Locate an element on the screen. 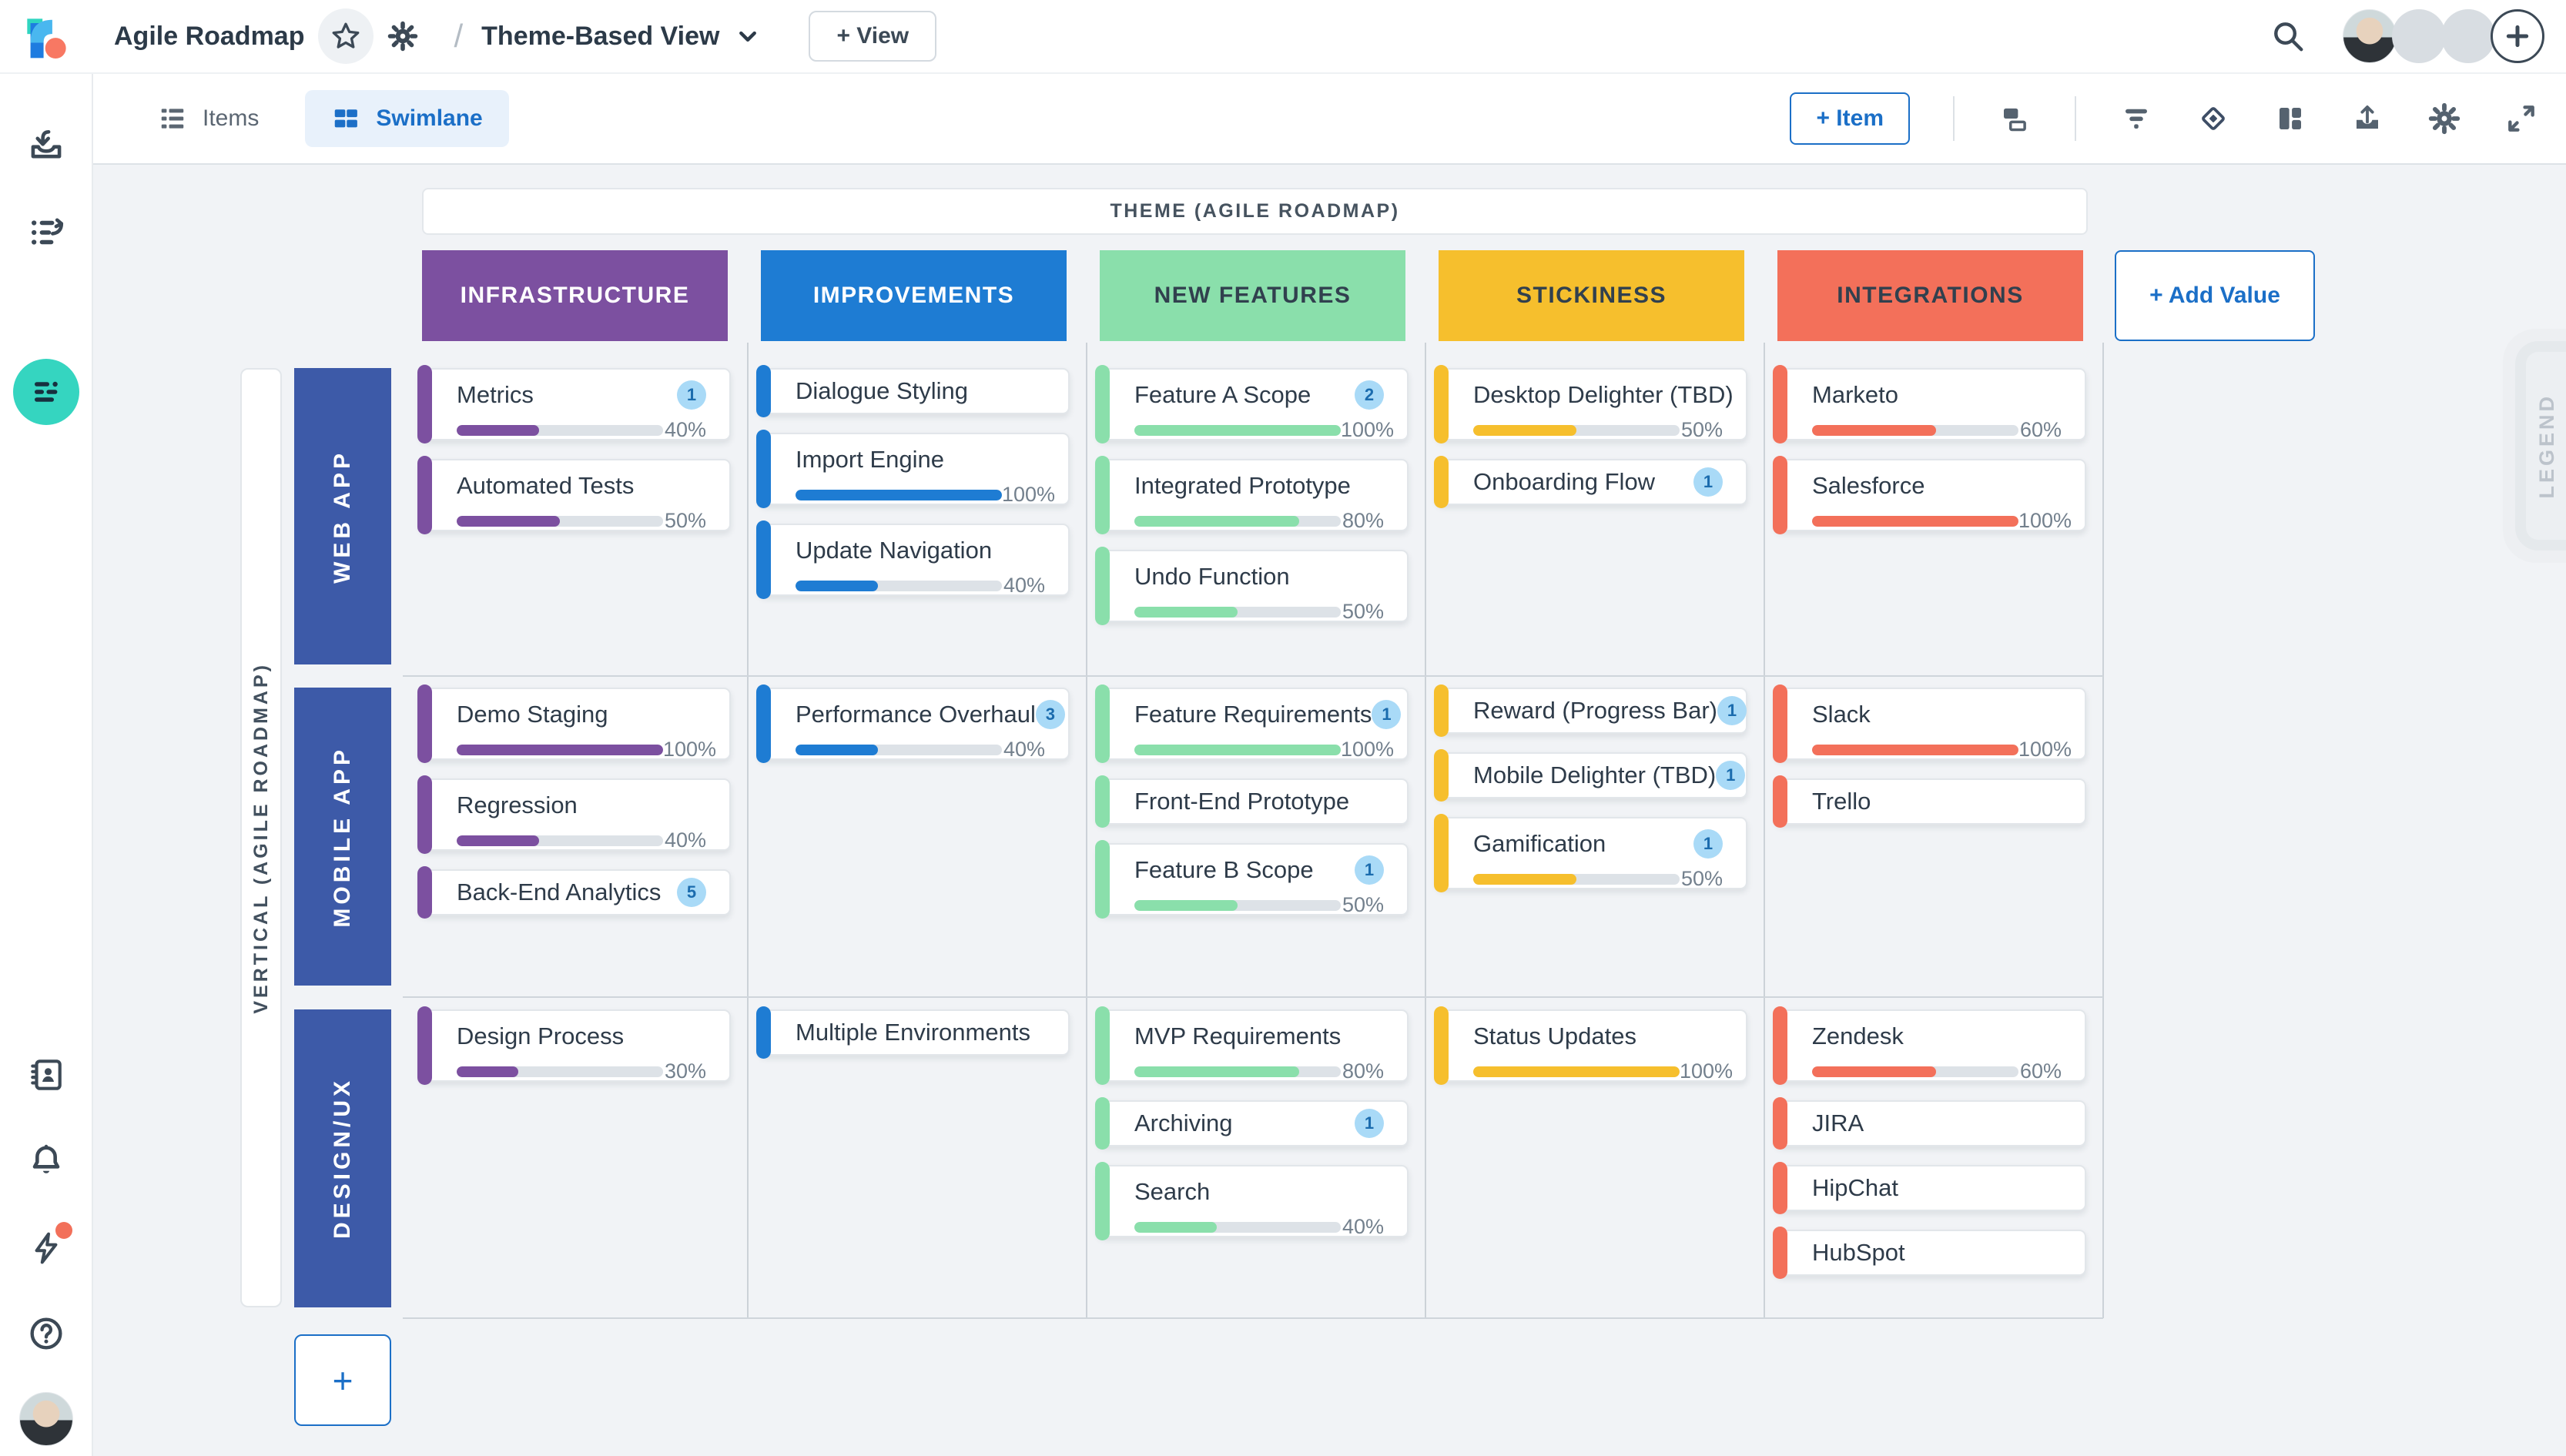  roadmap-item-card: HubSpot is located at coordinates (1929, 1253).